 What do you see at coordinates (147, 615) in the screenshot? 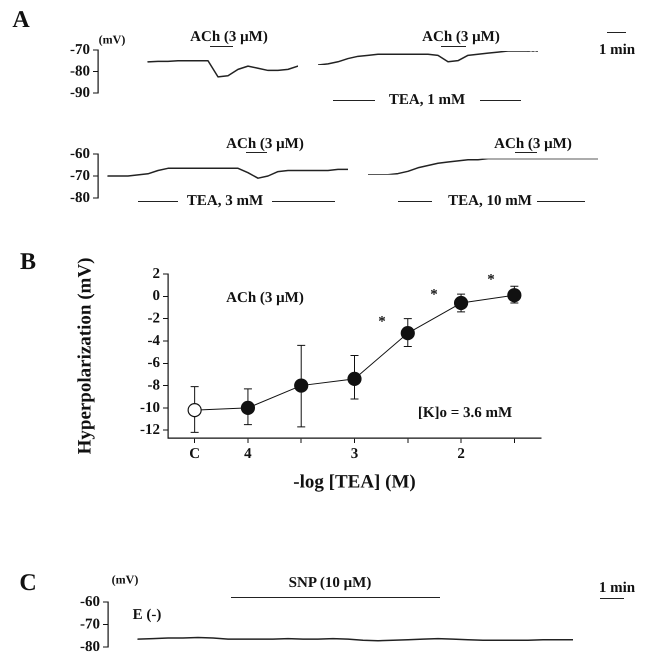
I see `annotation: E (-)` at bounding box center [147, 615].